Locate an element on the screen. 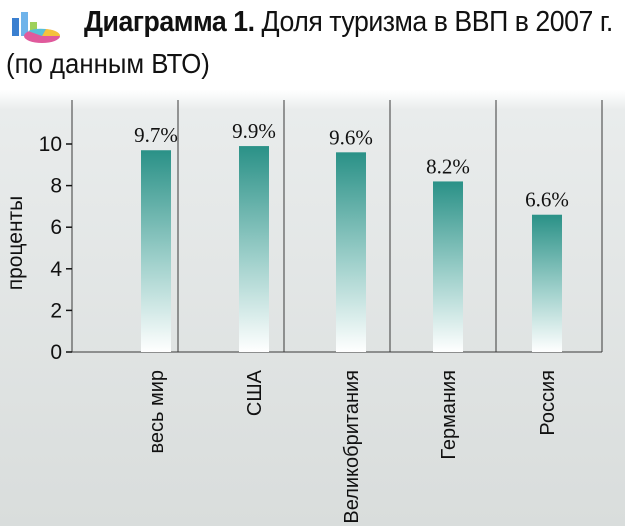  value-label: 9.6% is located at coordinates (351, 137).